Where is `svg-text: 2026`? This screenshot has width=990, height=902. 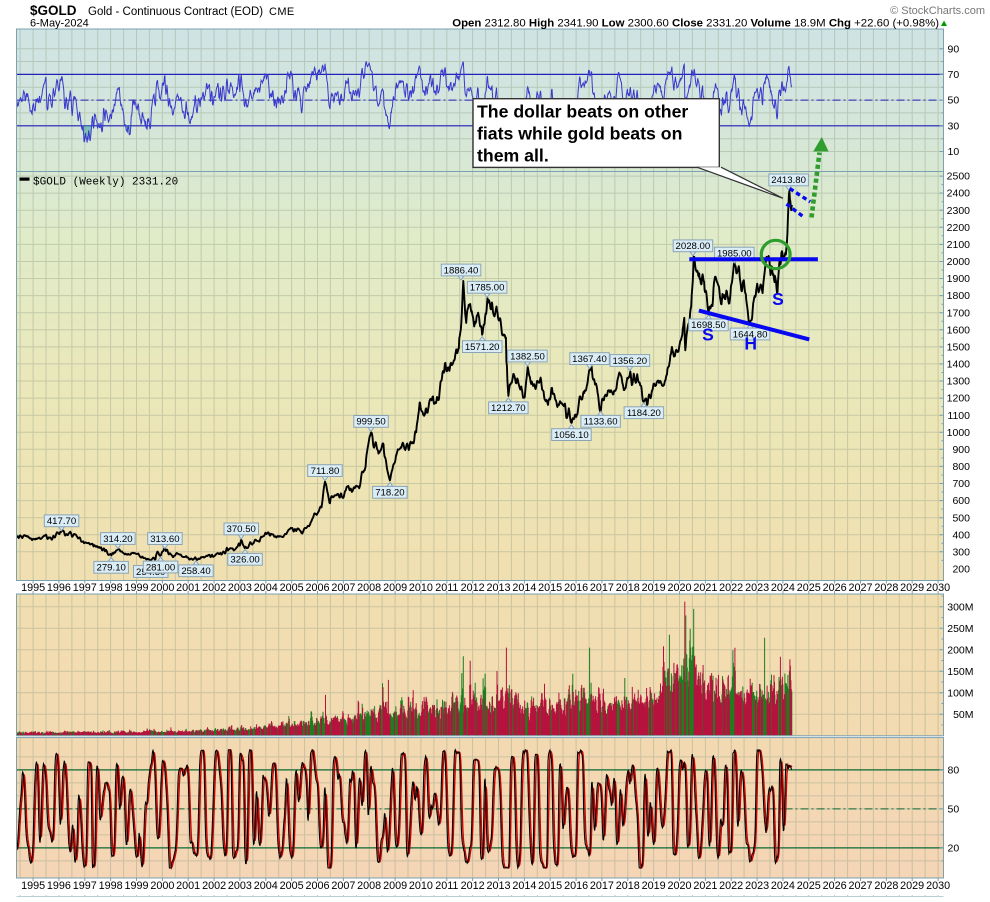 svg-text: 2026 is located at coordinates (835, 886).